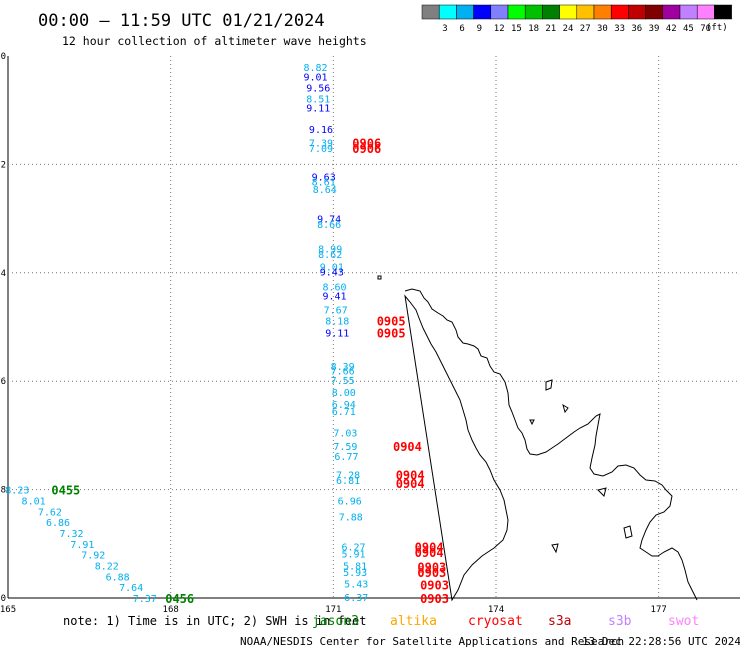 The height and width of the screenshot is (650, 740). I want to click on legend-level: 21, so click(550, 29).